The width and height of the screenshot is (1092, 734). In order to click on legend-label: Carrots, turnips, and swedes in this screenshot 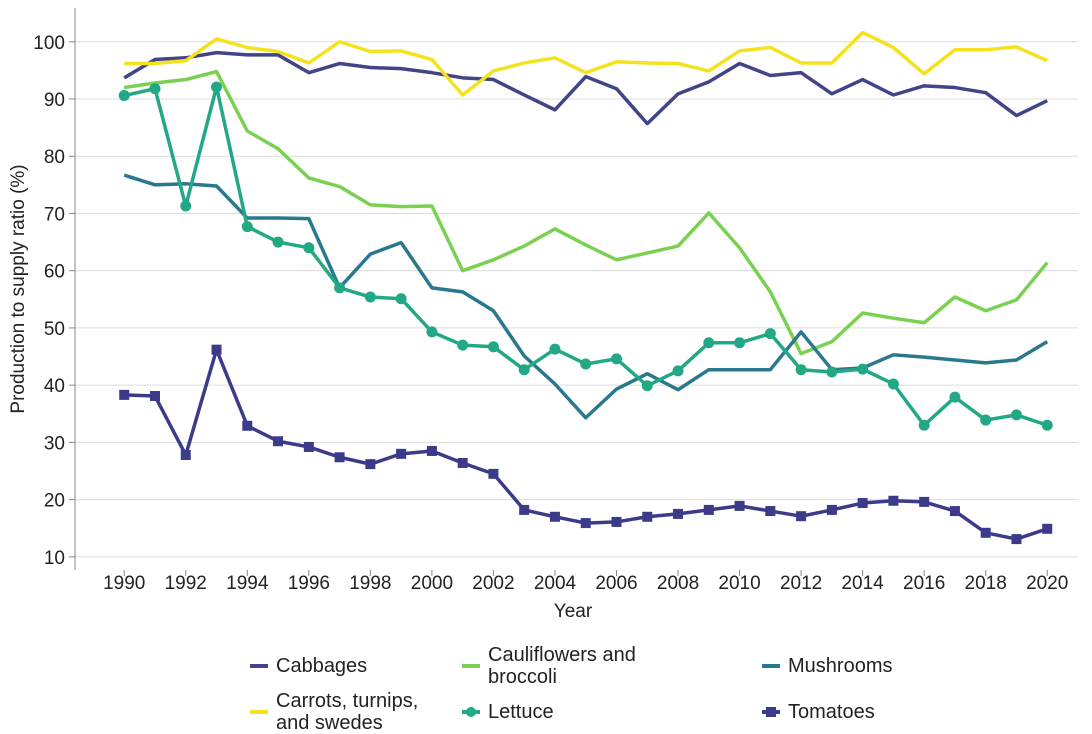, I will do `click(347, 712)`.